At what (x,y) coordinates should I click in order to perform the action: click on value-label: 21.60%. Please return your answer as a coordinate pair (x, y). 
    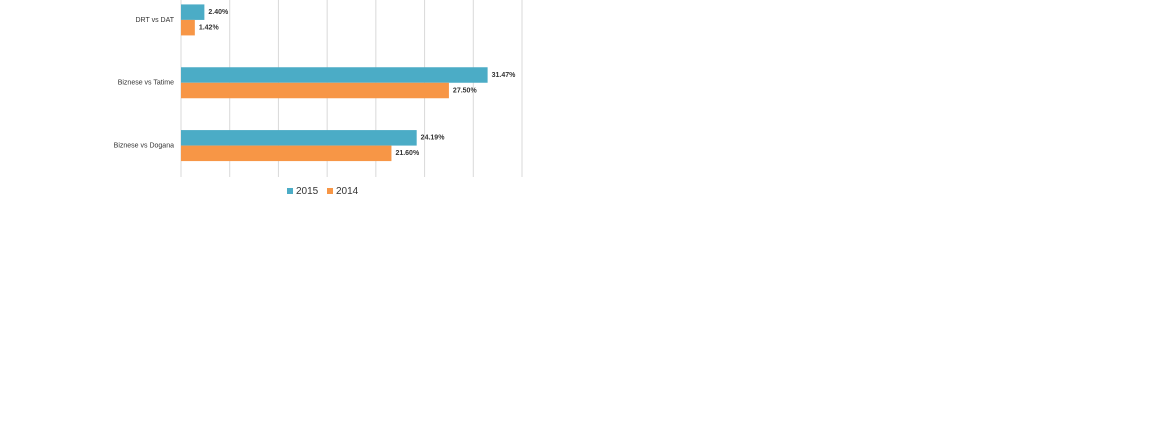
    Looking at the image, I should click on (407, 153).